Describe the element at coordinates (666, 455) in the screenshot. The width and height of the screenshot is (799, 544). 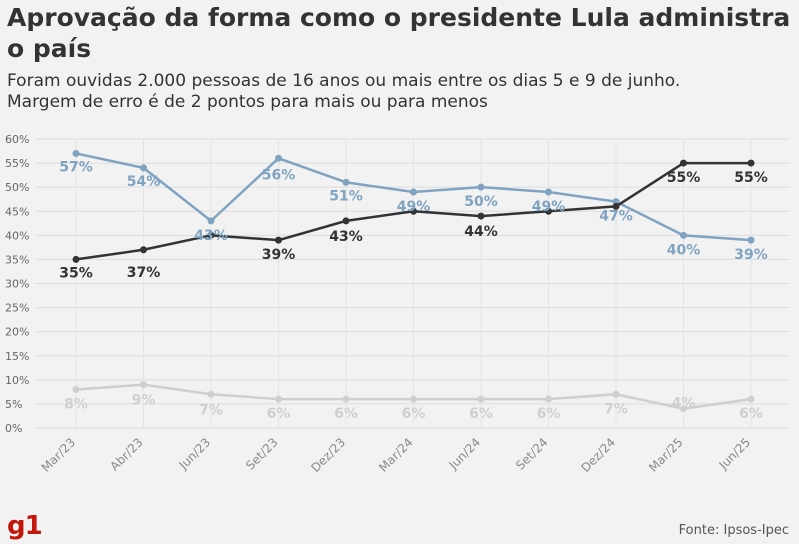
I see `x-tick-label: Mar/25` at that location.